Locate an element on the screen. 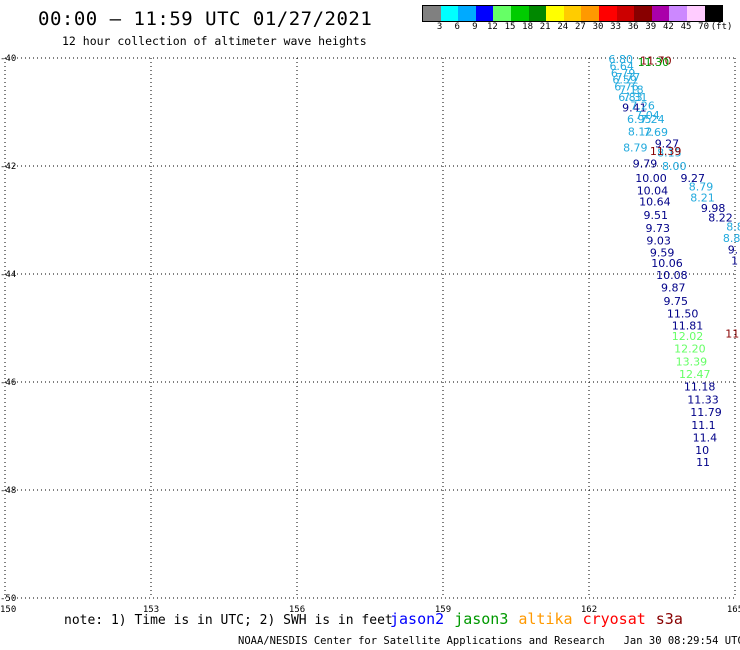  colorbar-tick-label: 6 is located at coordinates (457, 27).